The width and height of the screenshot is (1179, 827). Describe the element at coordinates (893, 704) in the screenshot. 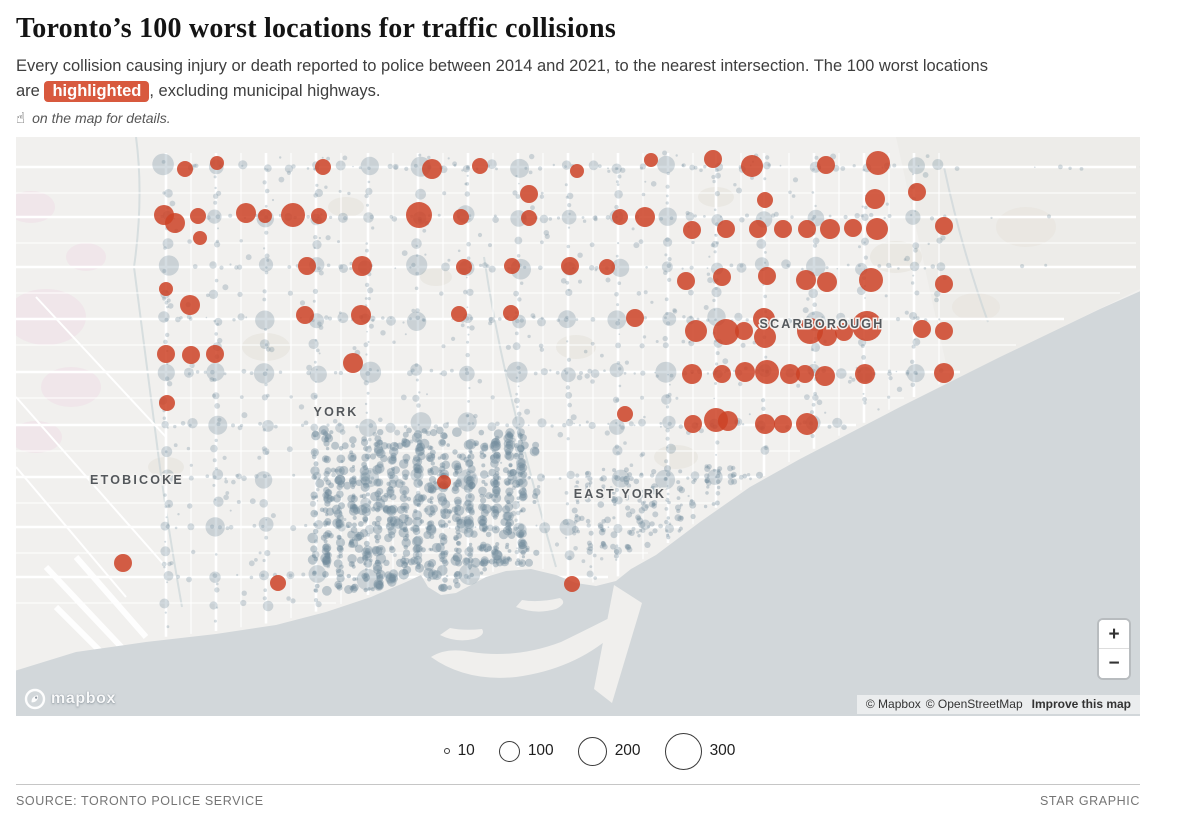

I see `mapbox-attribution-link: © Mapbox` at that location.